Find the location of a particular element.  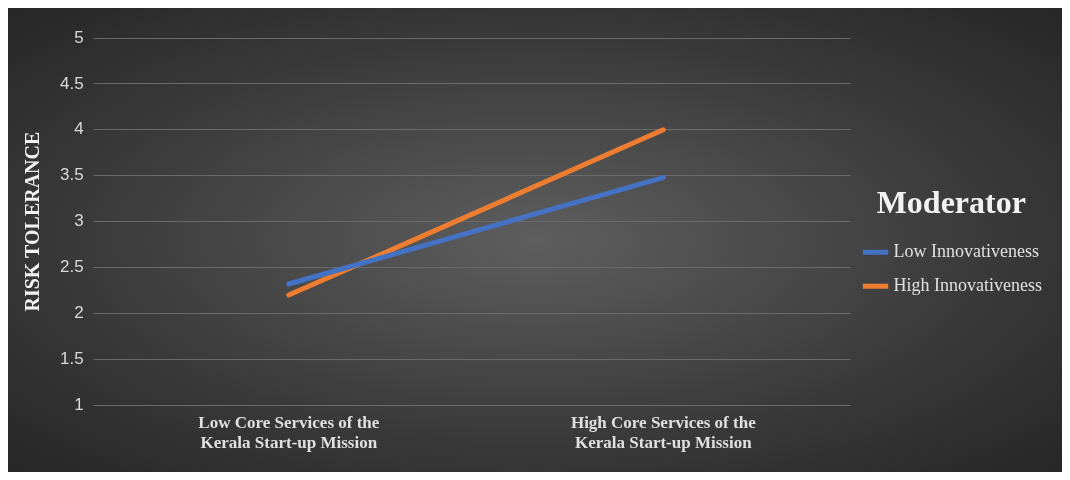

x-tick-label: Low Core Services of the Kerala Start-up Mission is located at coordinates (289, 432).